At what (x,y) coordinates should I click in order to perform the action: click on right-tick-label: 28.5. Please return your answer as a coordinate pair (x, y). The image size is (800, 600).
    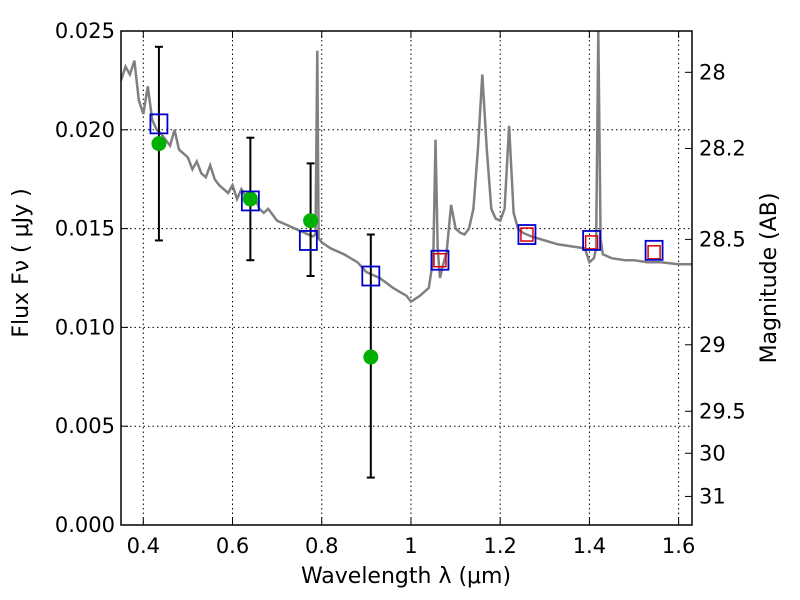
    Looking at the image, I should click on (722, 239).